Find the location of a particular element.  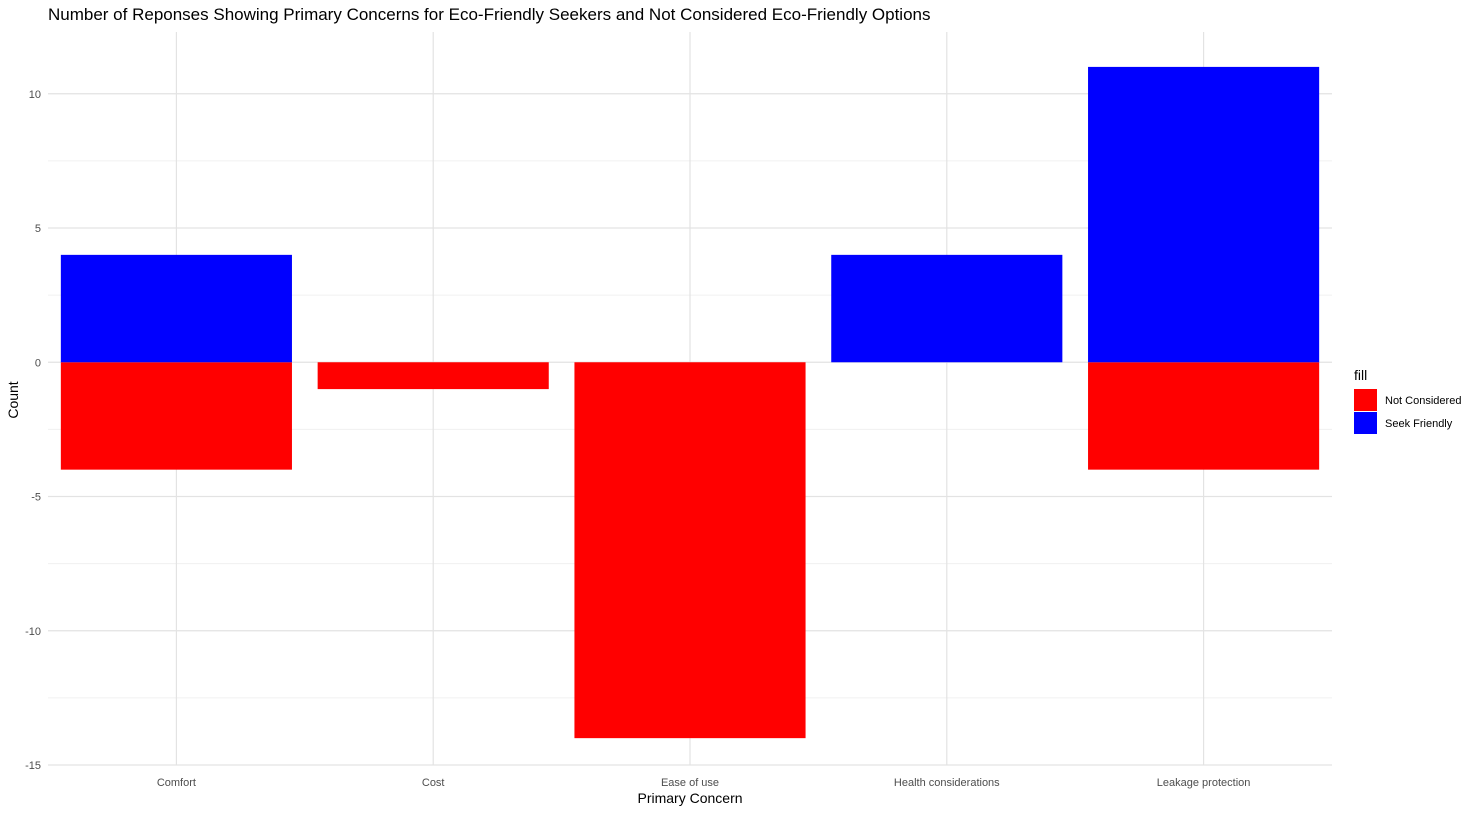

y-axis-title: Count is located at coordinates (13, 399).